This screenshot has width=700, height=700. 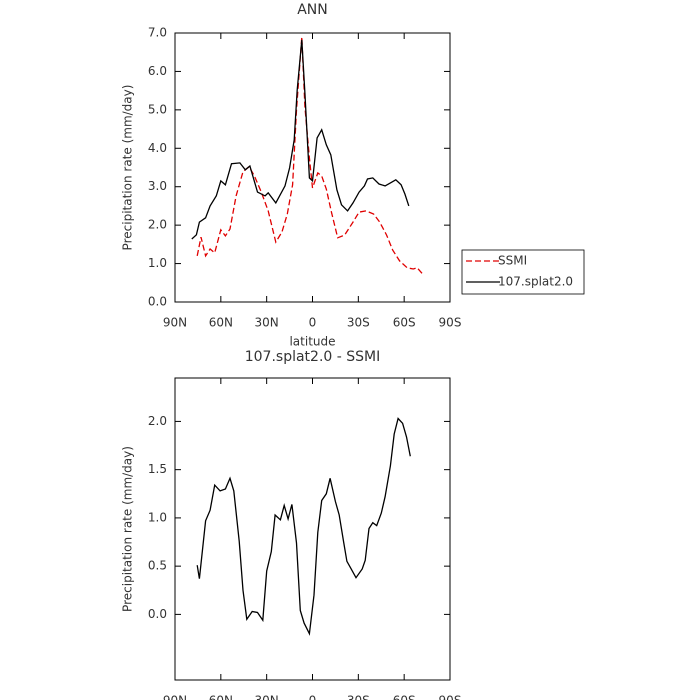 I want to click on y-tick-label: 3.0, so click(x=157, y=186).